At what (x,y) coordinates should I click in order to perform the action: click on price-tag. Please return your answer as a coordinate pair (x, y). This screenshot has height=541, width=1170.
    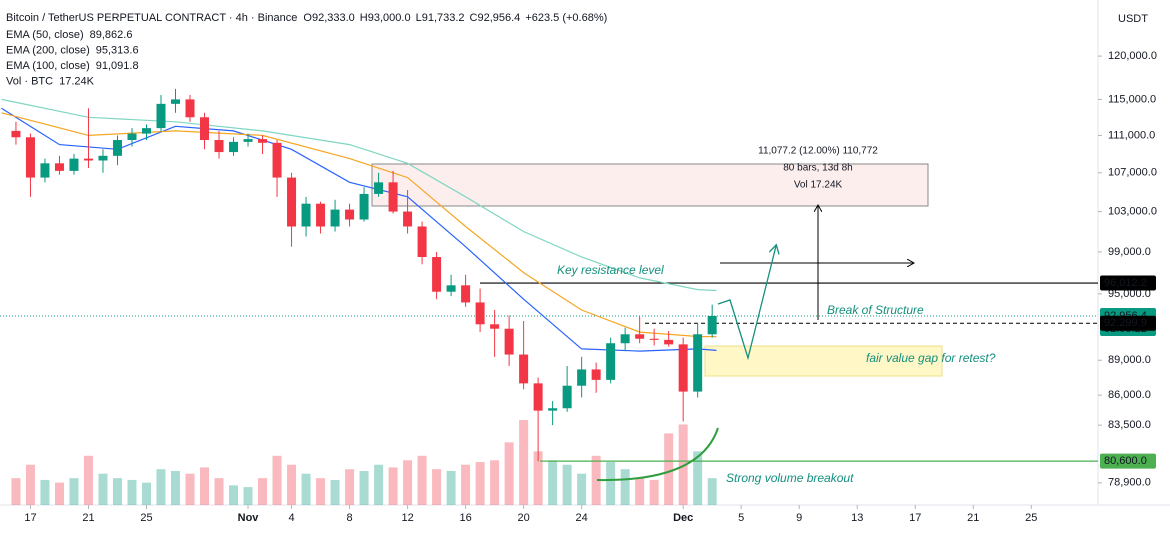
    Looking at the image, I should click on (1128, 461).